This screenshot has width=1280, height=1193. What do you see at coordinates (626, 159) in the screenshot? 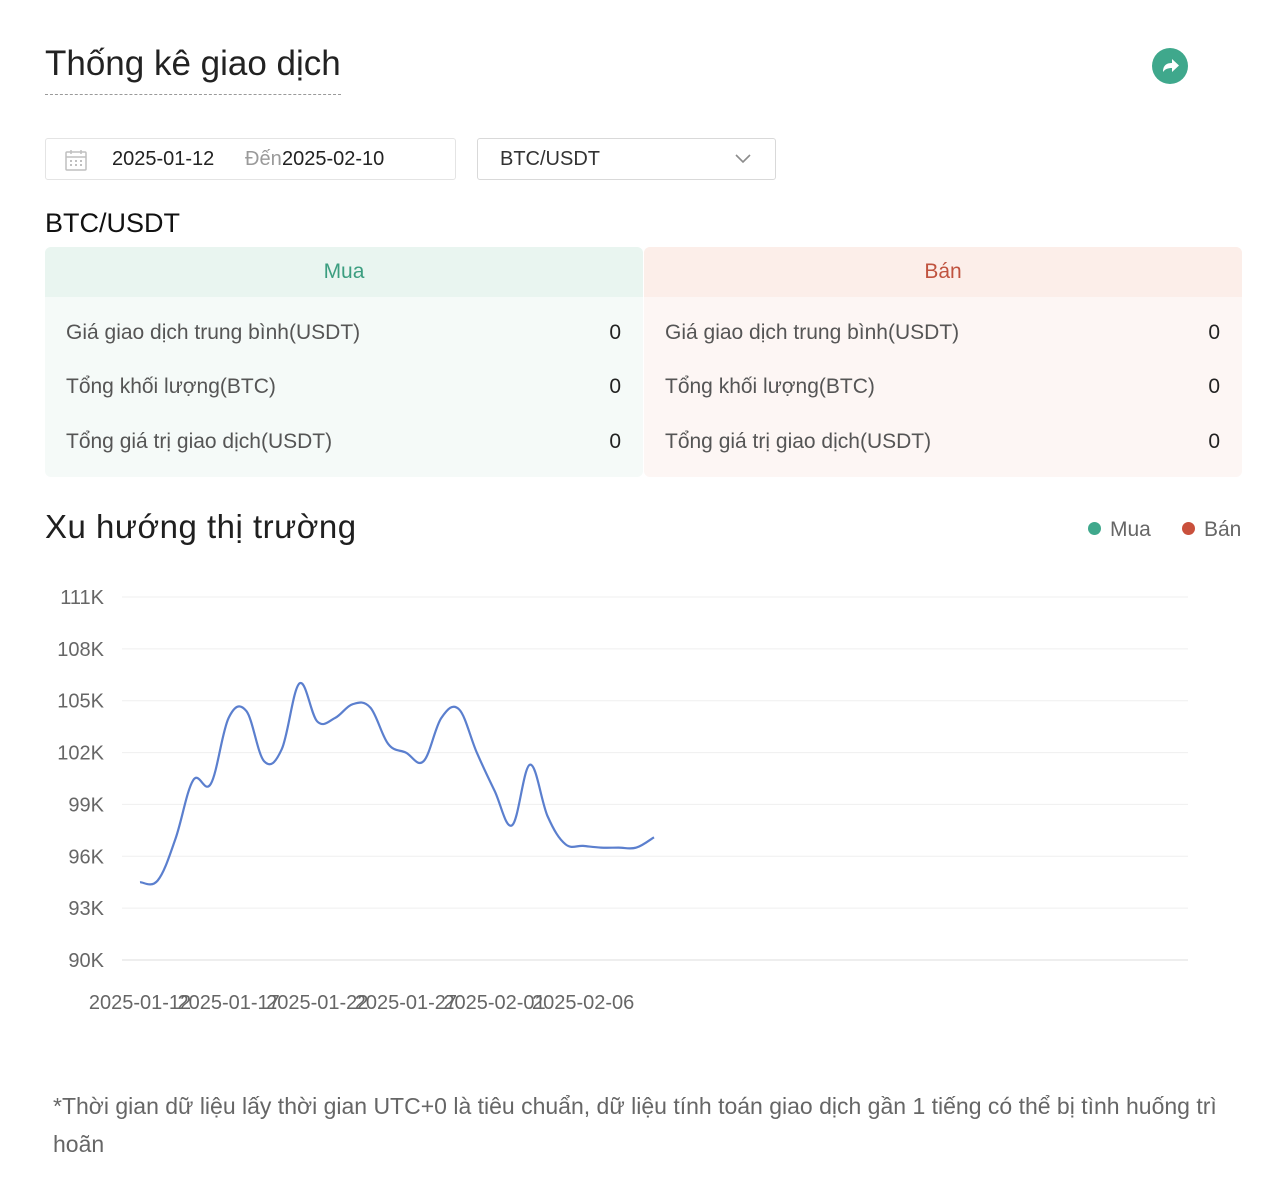
I see `pair-select: BTC/USDT` at bounding box center [626, 159].